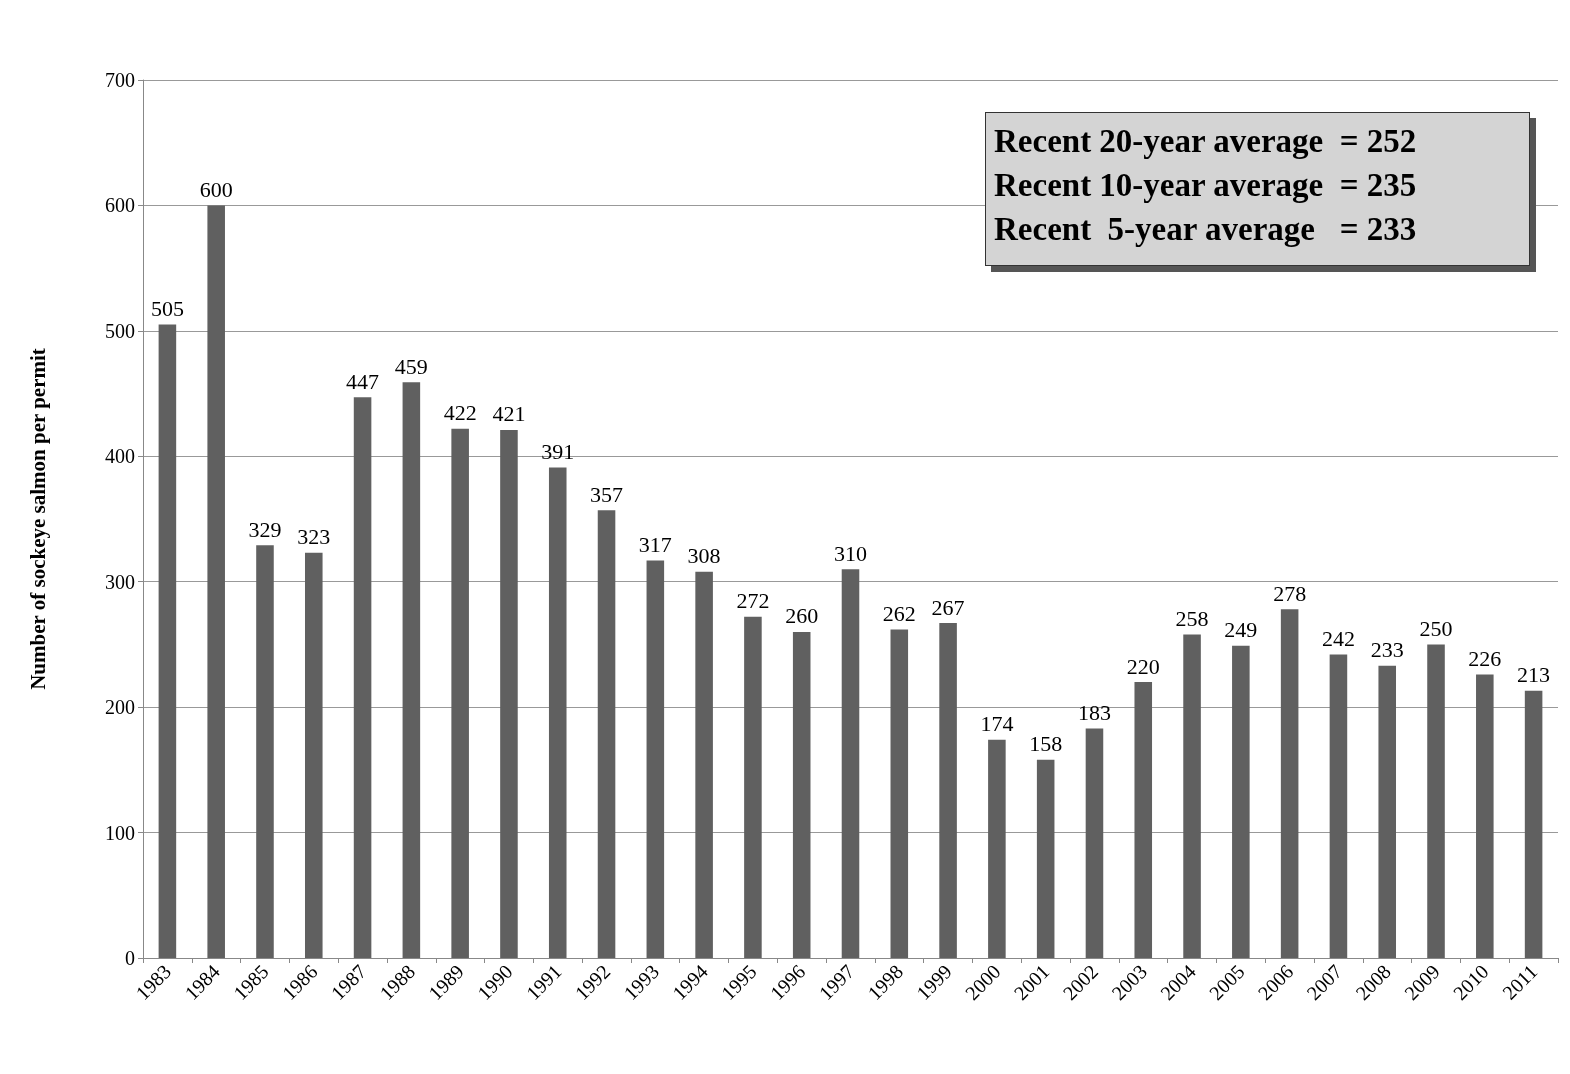  I want to click on y-tick-label: 700, so click(120, 80).